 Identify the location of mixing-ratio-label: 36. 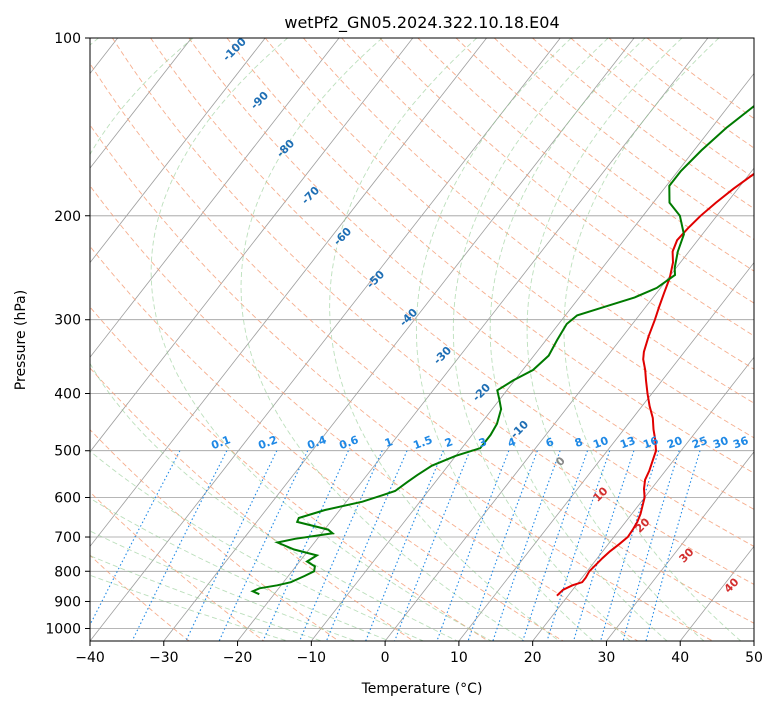
(740, 443).